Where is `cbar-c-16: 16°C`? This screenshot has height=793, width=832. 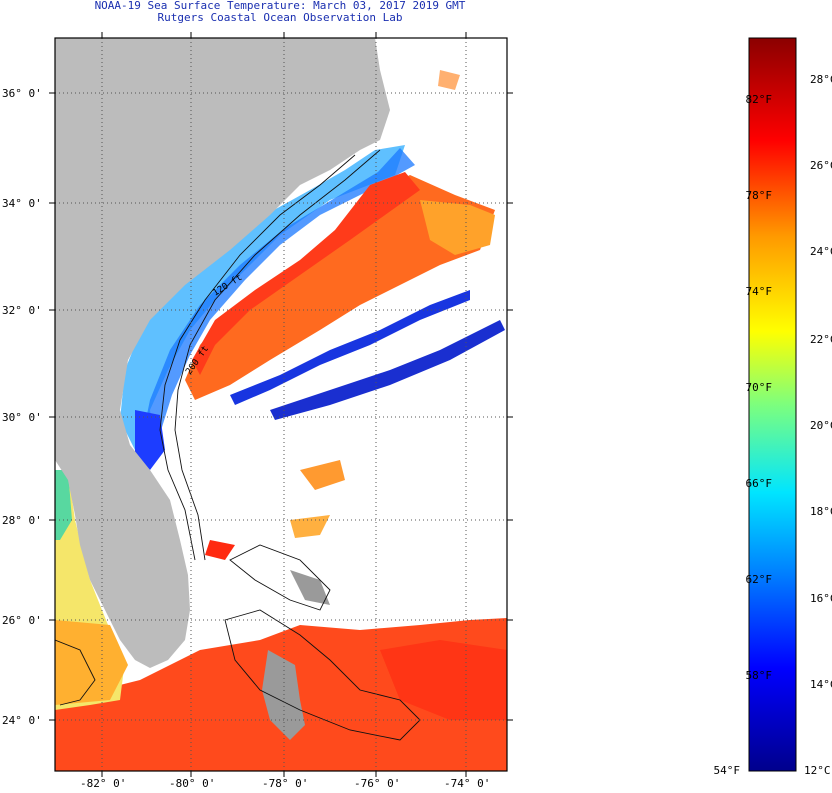
cbar-c-16: 16°C is located at coordinates (821, 598).